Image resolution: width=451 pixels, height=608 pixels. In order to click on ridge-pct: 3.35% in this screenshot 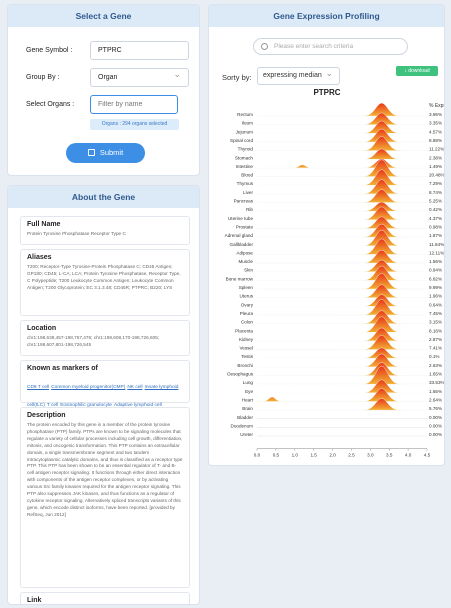, I will do `click(435, 123)`.